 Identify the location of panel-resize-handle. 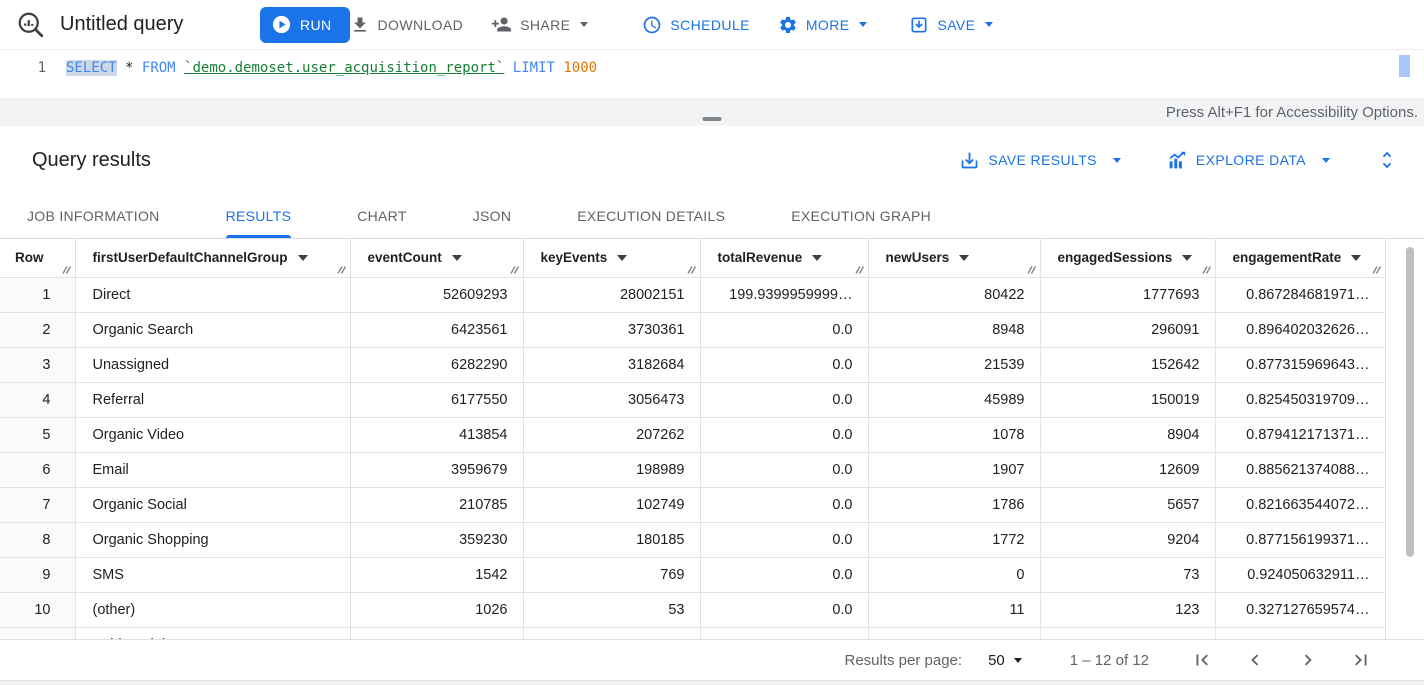
(712, 119).